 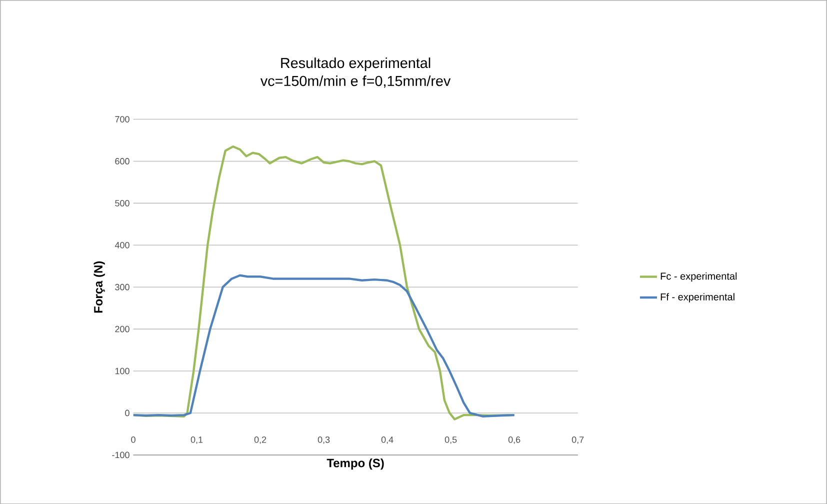 What do you see at coordinates (578, 440) in the screenshot?
I see `x-tick-label: 0,7` at bounding box center [578, 440].